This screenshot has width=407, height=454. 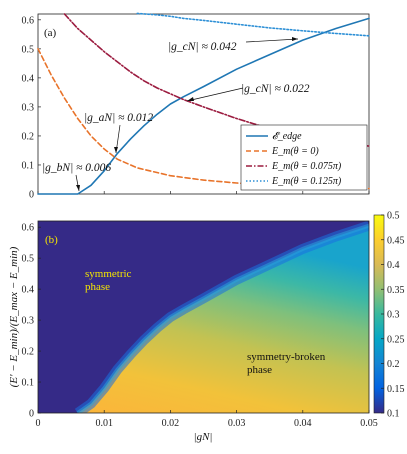 I want to click on y-axis-label: (E' − E_min)/(E_max − E_min), so click(x=14, y=316).